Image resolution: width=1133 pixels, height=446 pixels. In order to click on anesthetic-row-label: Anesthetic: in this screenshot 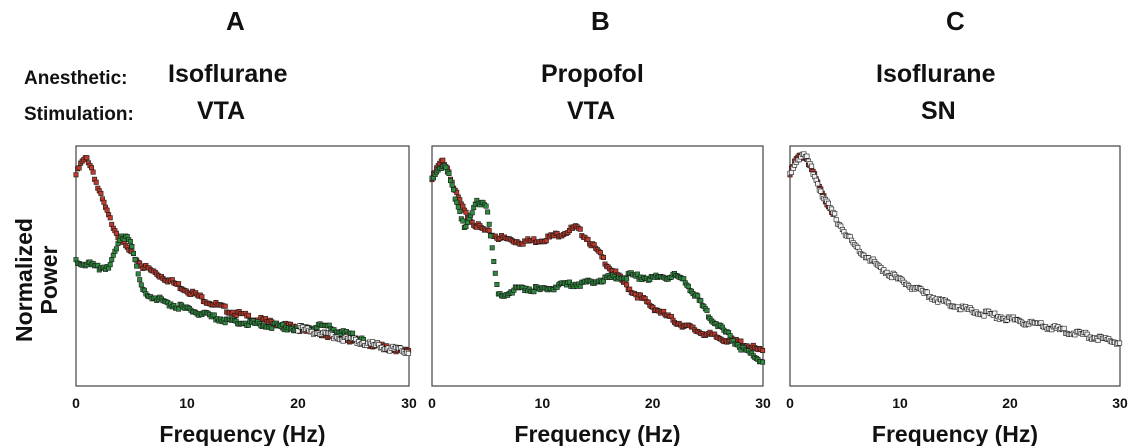, I will do `click(76, 78)`.